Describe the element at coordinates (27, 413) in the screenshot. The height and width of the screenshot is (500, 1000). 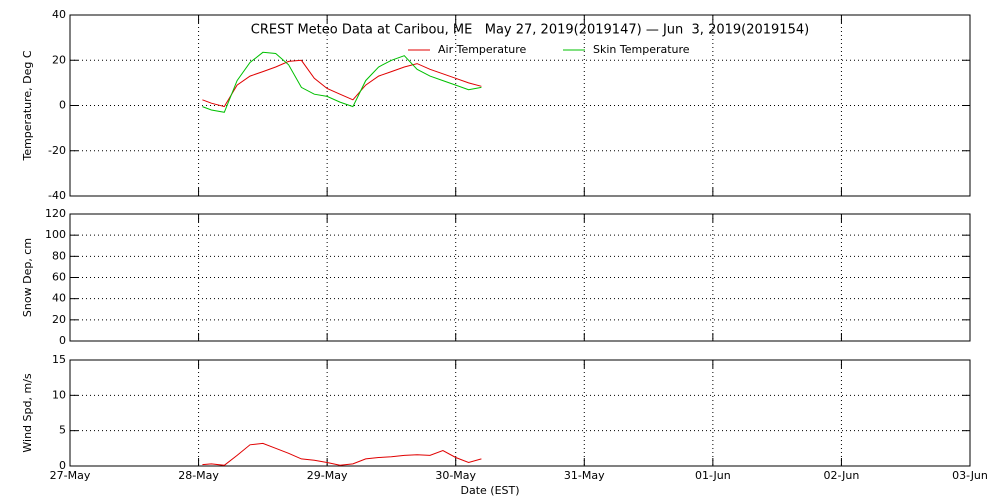
I see `y-axis-label: Wind Spd, m/s` at that location.